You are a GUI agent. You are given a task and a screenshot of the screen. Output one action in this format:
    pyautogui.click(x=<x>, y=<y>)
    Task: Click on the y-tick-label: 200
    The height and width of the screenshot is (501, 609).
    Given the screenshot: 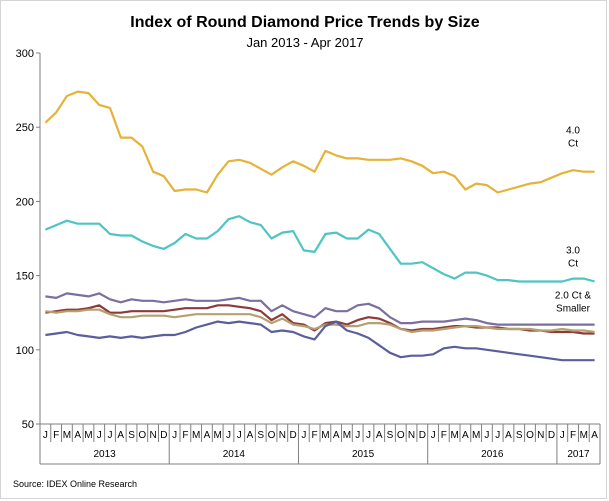 What is the action you would take?
    pyautogui.click(x=25, y=202)
    